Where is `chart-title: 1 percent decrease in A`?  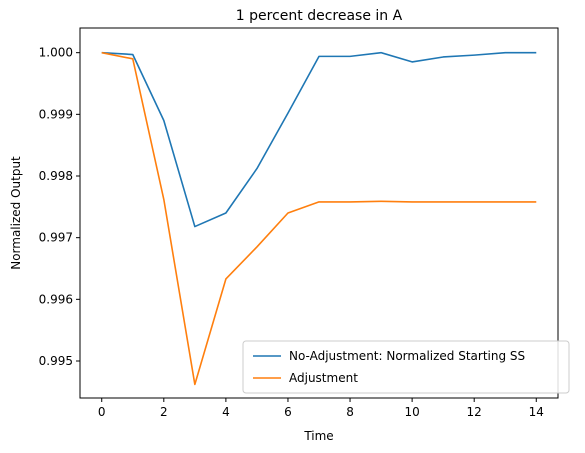
chart-title: 1 percent decrease in A is located at coordinates (319, 16).